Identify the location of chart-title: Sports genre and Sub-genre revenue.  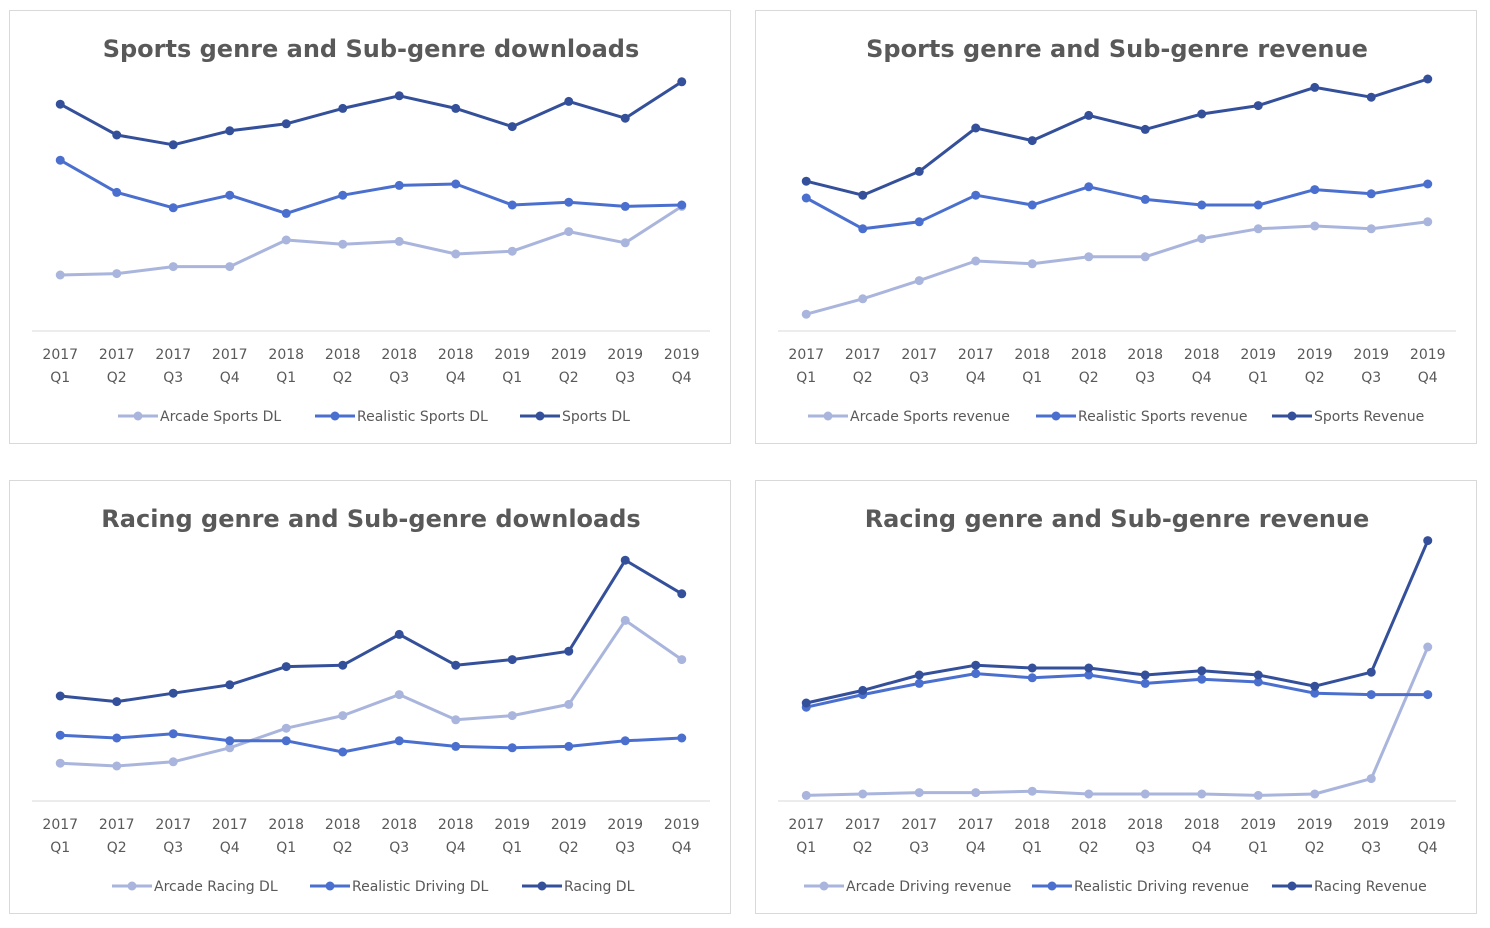
(1117, 49).